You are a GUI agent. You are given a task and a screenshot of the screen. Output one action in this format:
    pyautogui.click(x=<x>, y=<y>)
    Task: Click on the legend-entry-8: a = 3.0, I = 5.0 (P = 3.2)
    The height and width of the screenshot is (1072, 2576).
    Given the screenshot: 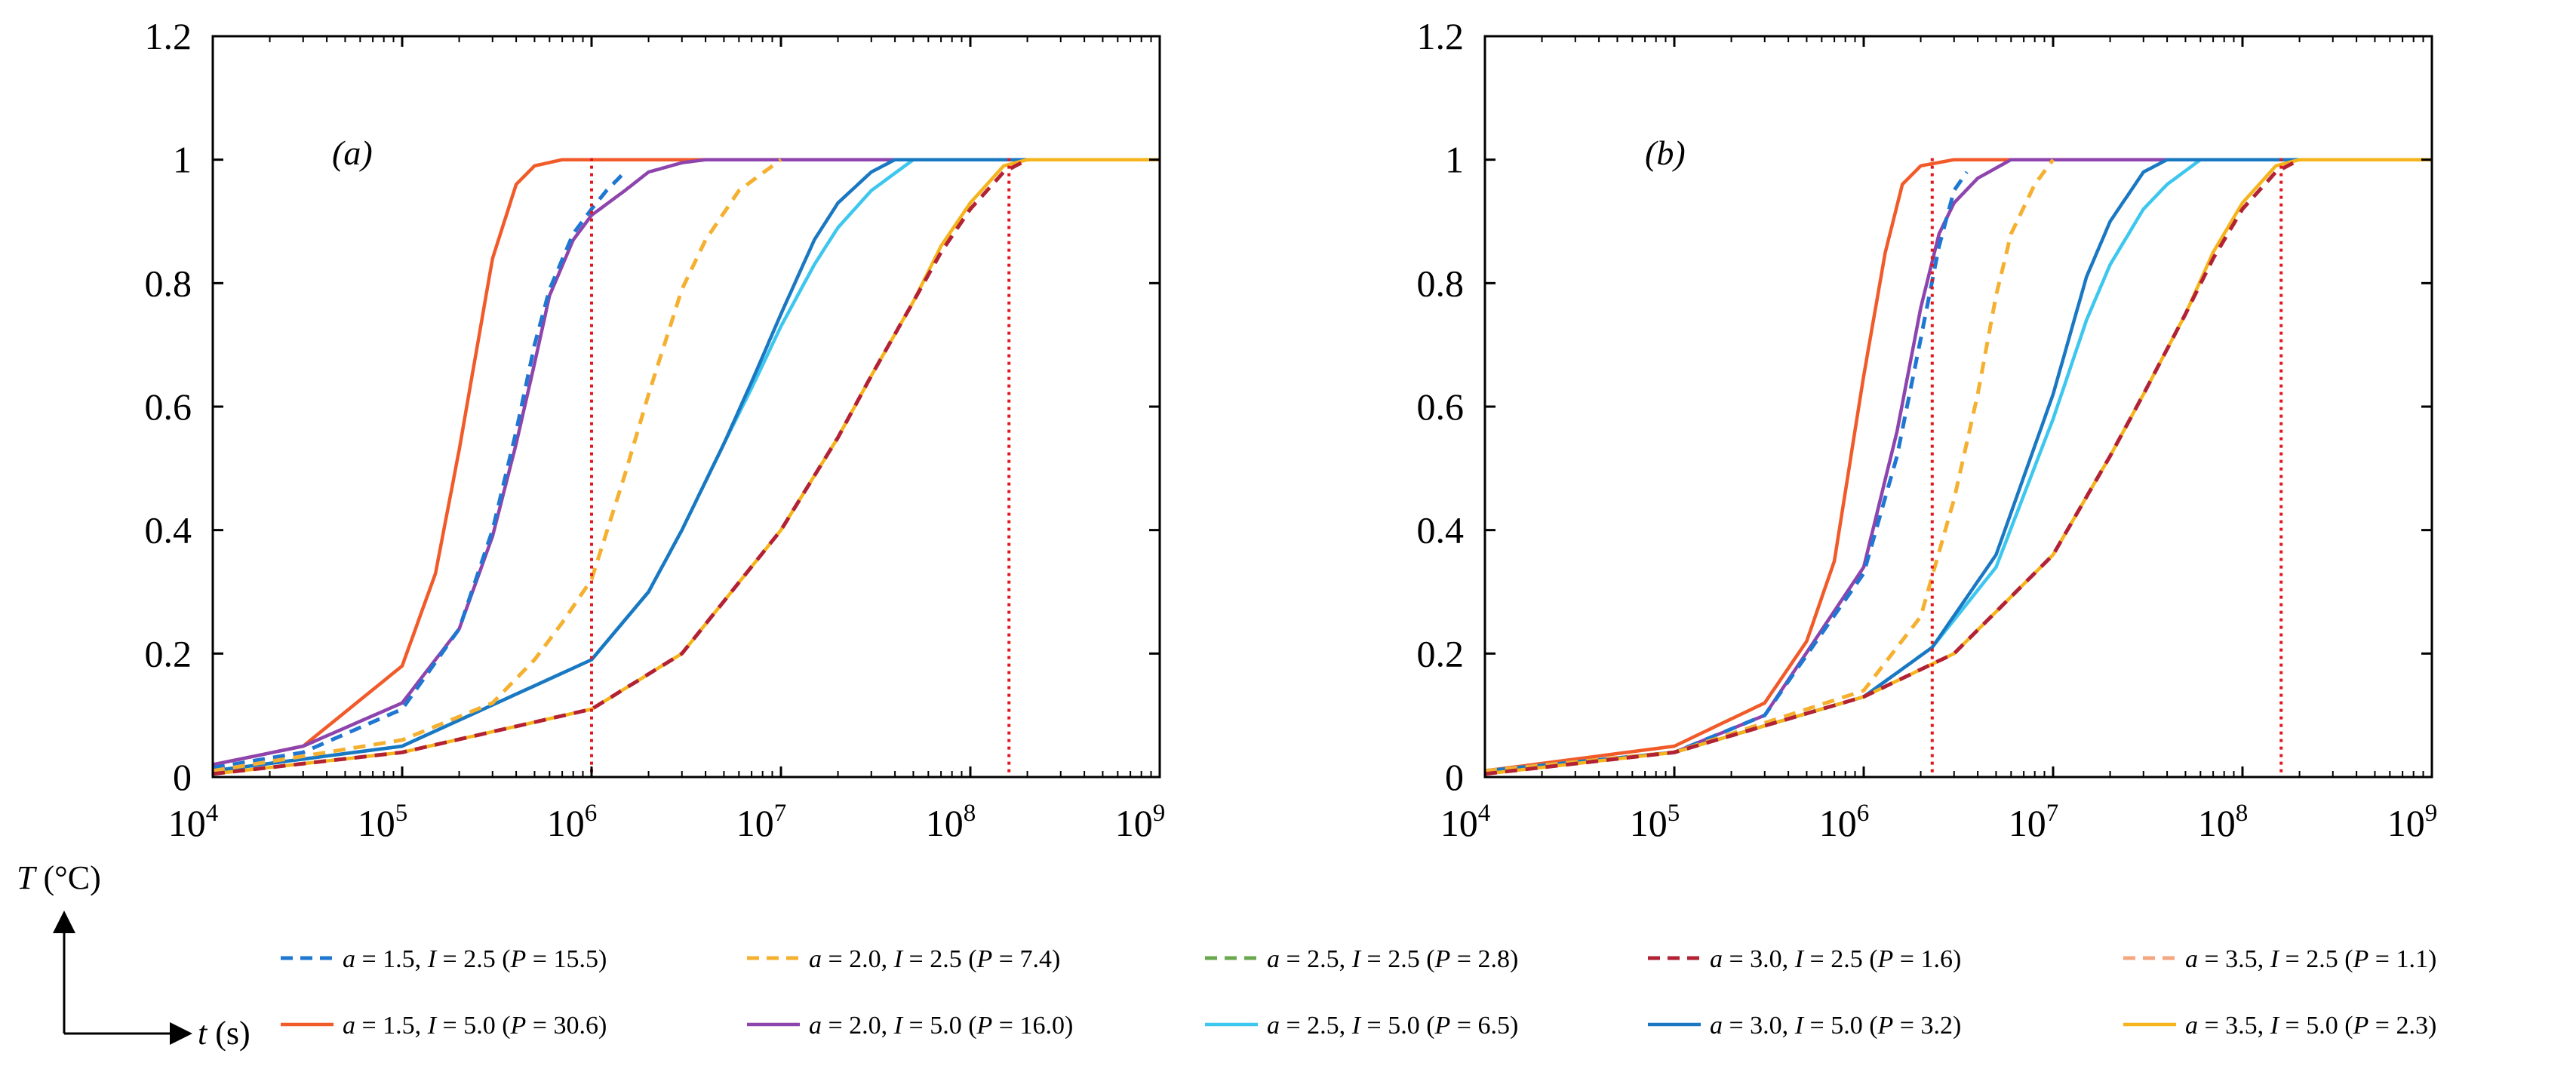 What is the action you would take?
    pyautogui.click(x=1835, y=1026)
    